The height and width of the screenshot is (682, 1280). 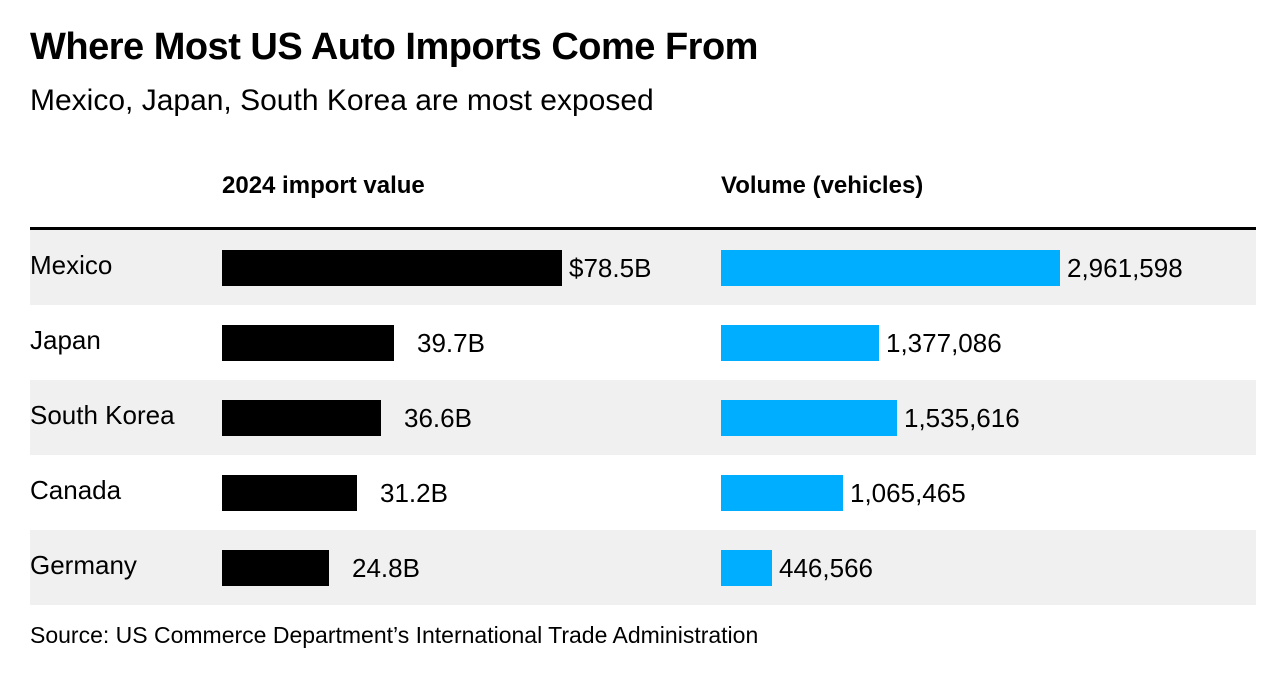 What do you see at coordinates (908, 493) in the screenshot?
I see `volume-label: 1,065,465` at bounding box center [908, 493].